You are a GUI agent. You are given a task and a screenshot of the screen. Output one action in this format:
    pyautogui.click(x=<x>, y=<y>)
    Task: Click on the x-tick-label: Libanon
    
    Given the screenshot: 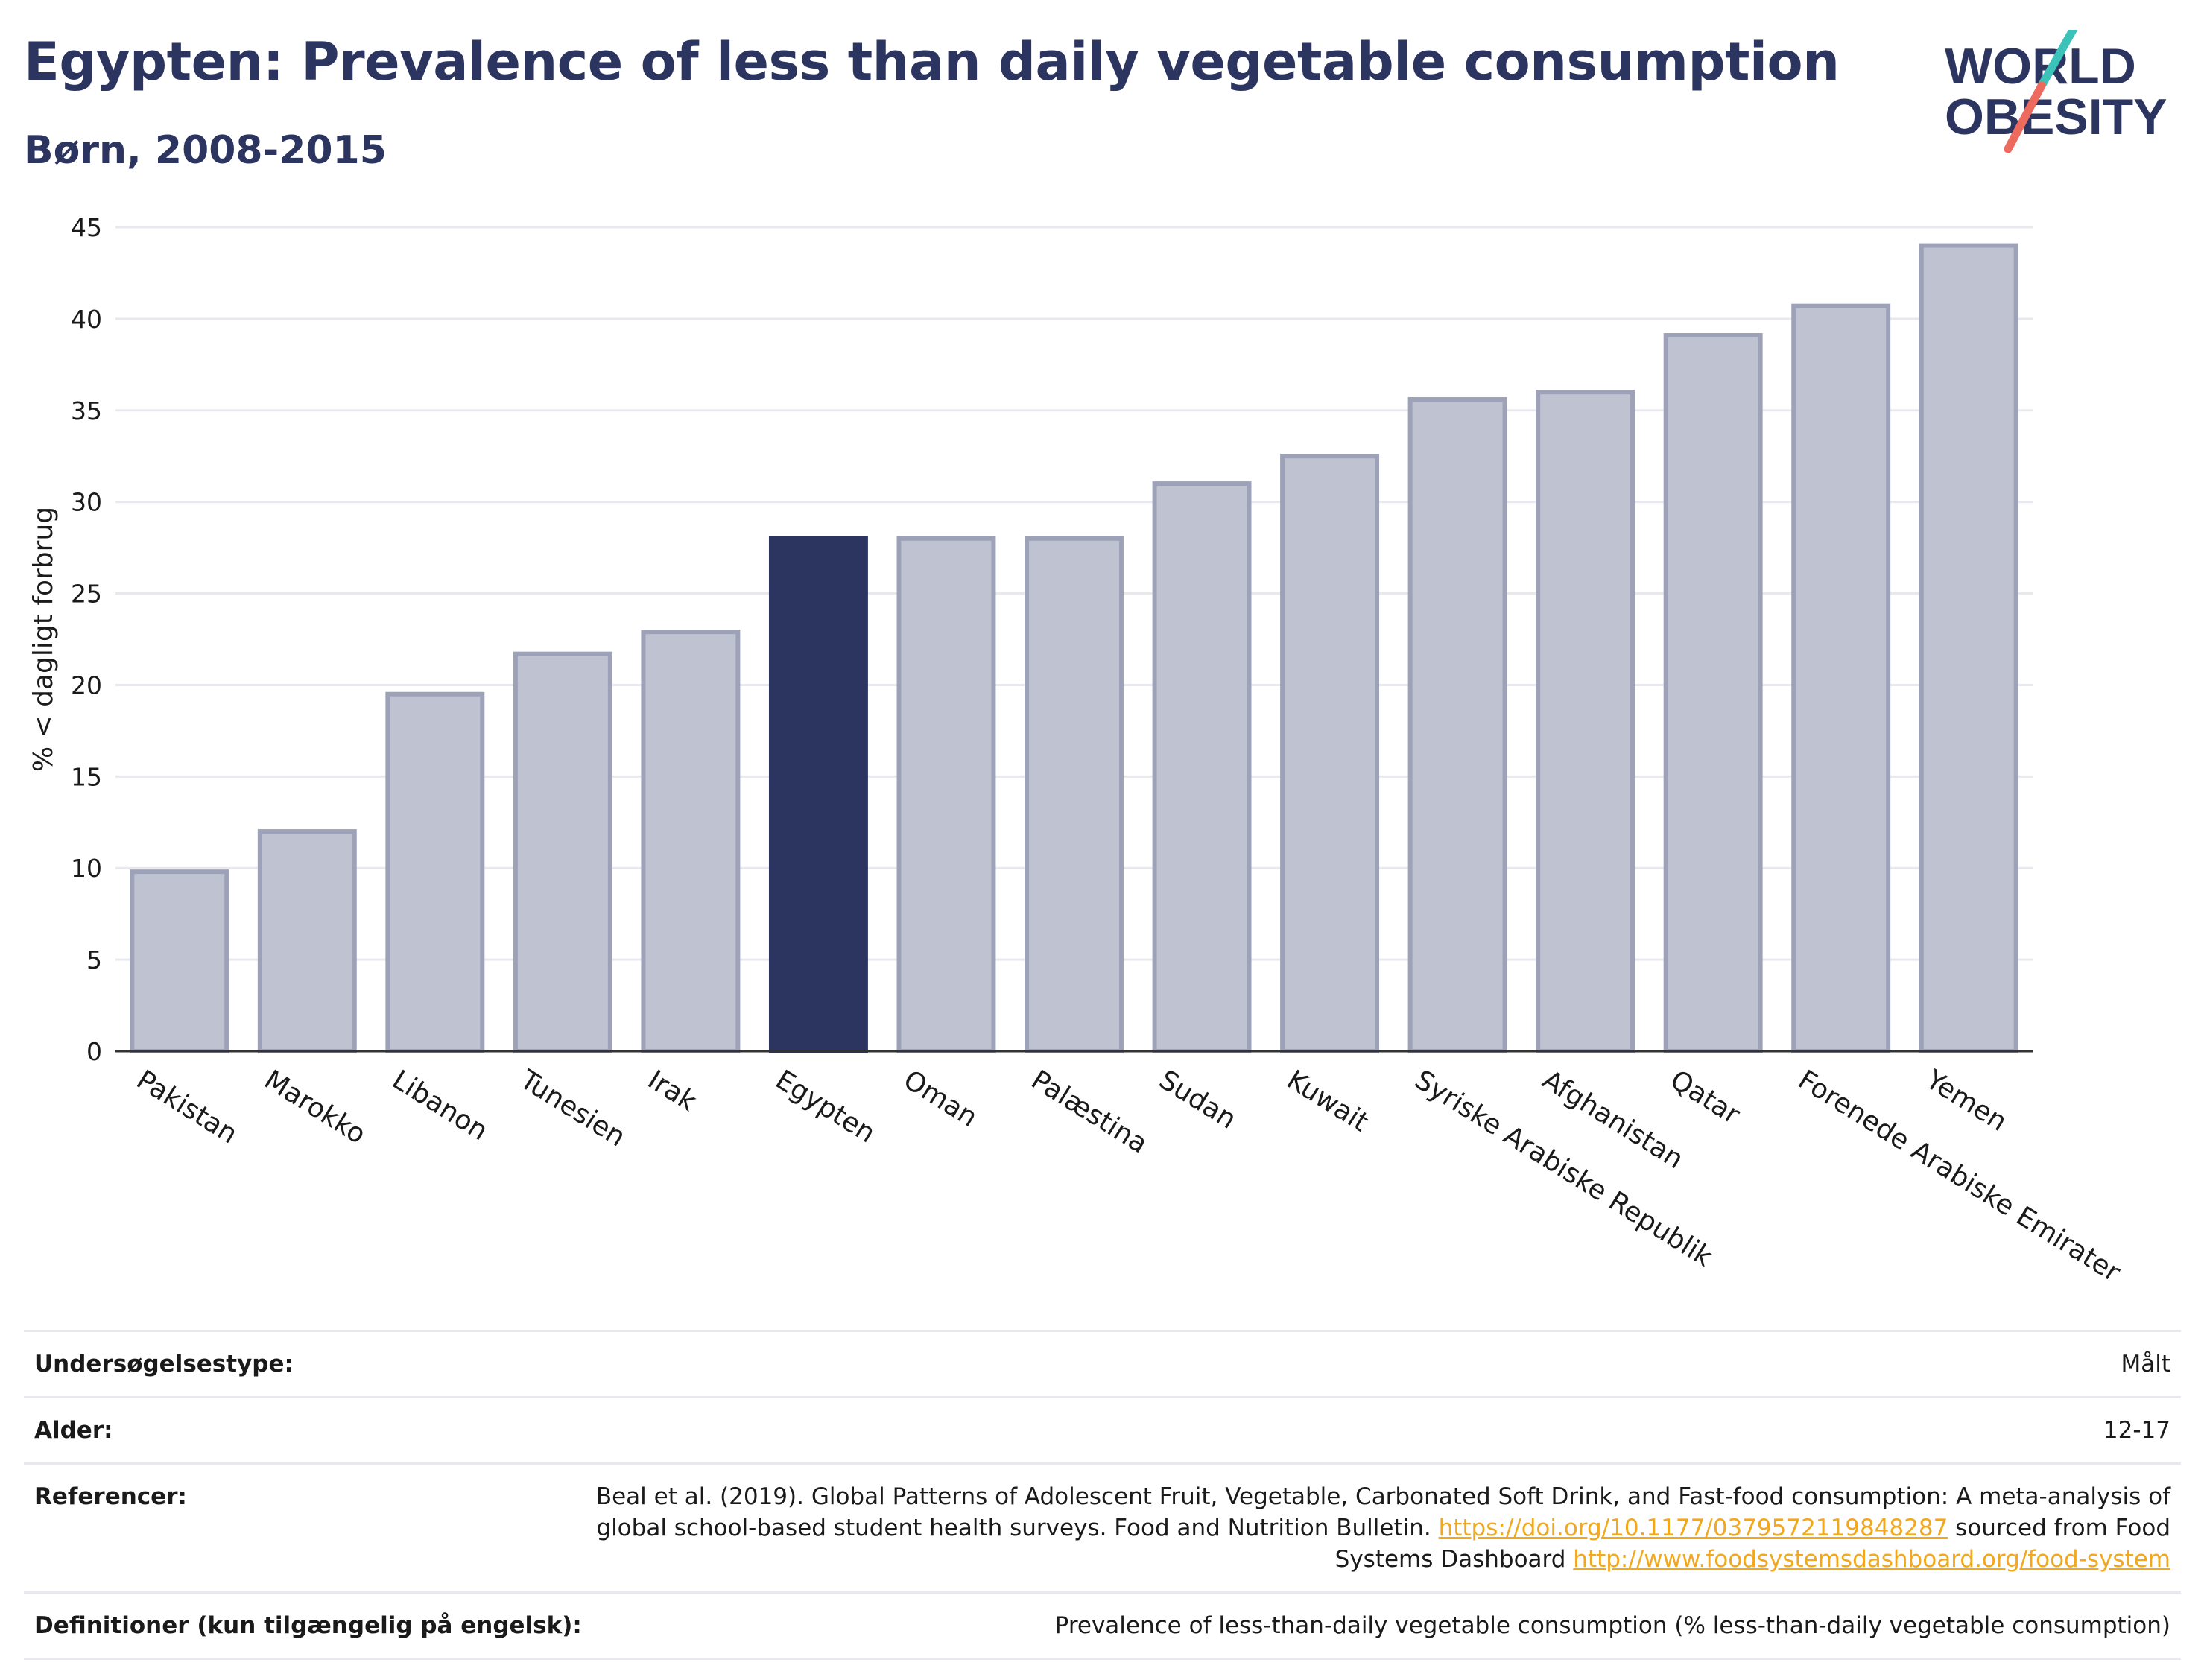 What is the action you would take?
    pyautogui.click(x=440, y=1106)
    